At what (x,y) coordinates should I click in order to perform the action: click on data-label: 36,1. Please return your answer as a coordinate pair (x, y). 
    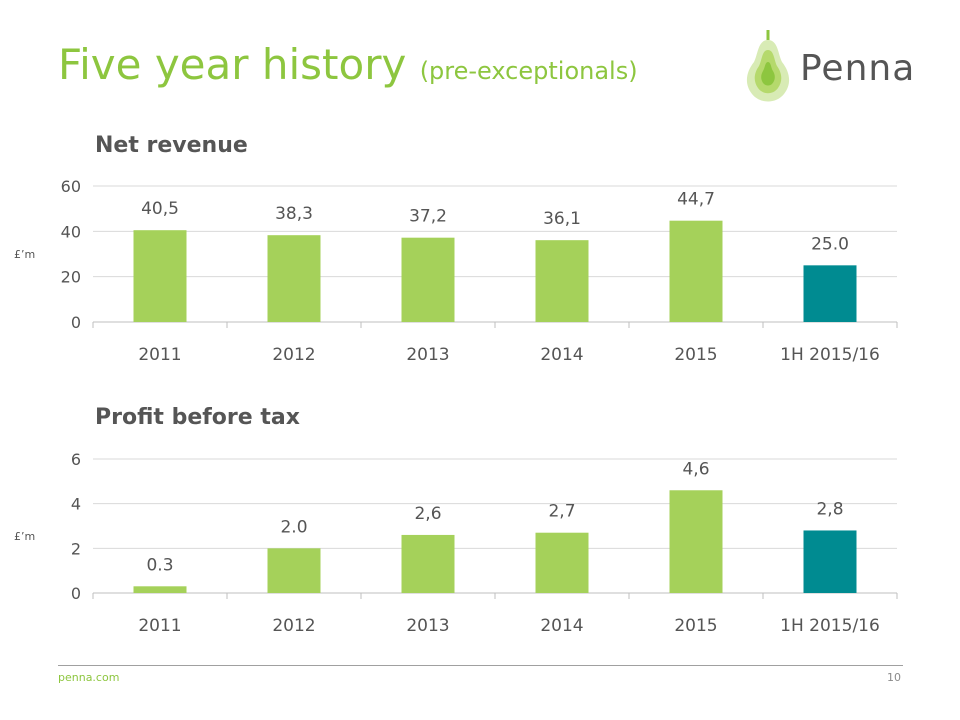
    Looking at the image, I should click on (562, 219).